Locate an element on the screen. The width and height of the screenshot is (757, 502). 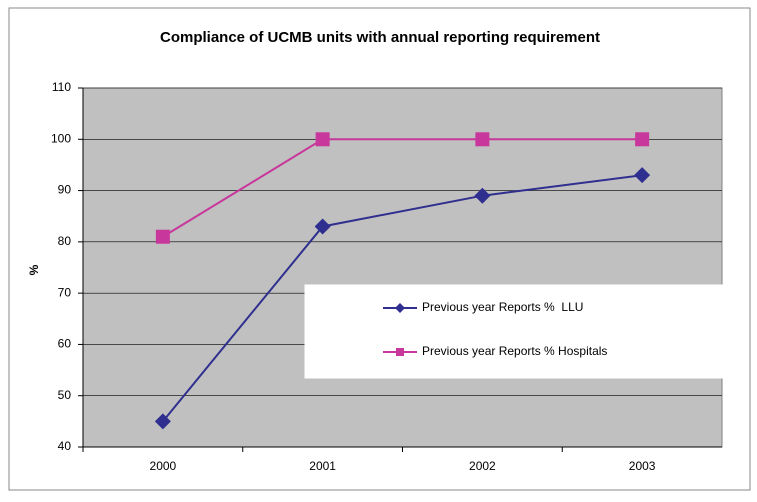
legend-label: Previous year Reports % Hospitals is located at coordinates (514, 351).